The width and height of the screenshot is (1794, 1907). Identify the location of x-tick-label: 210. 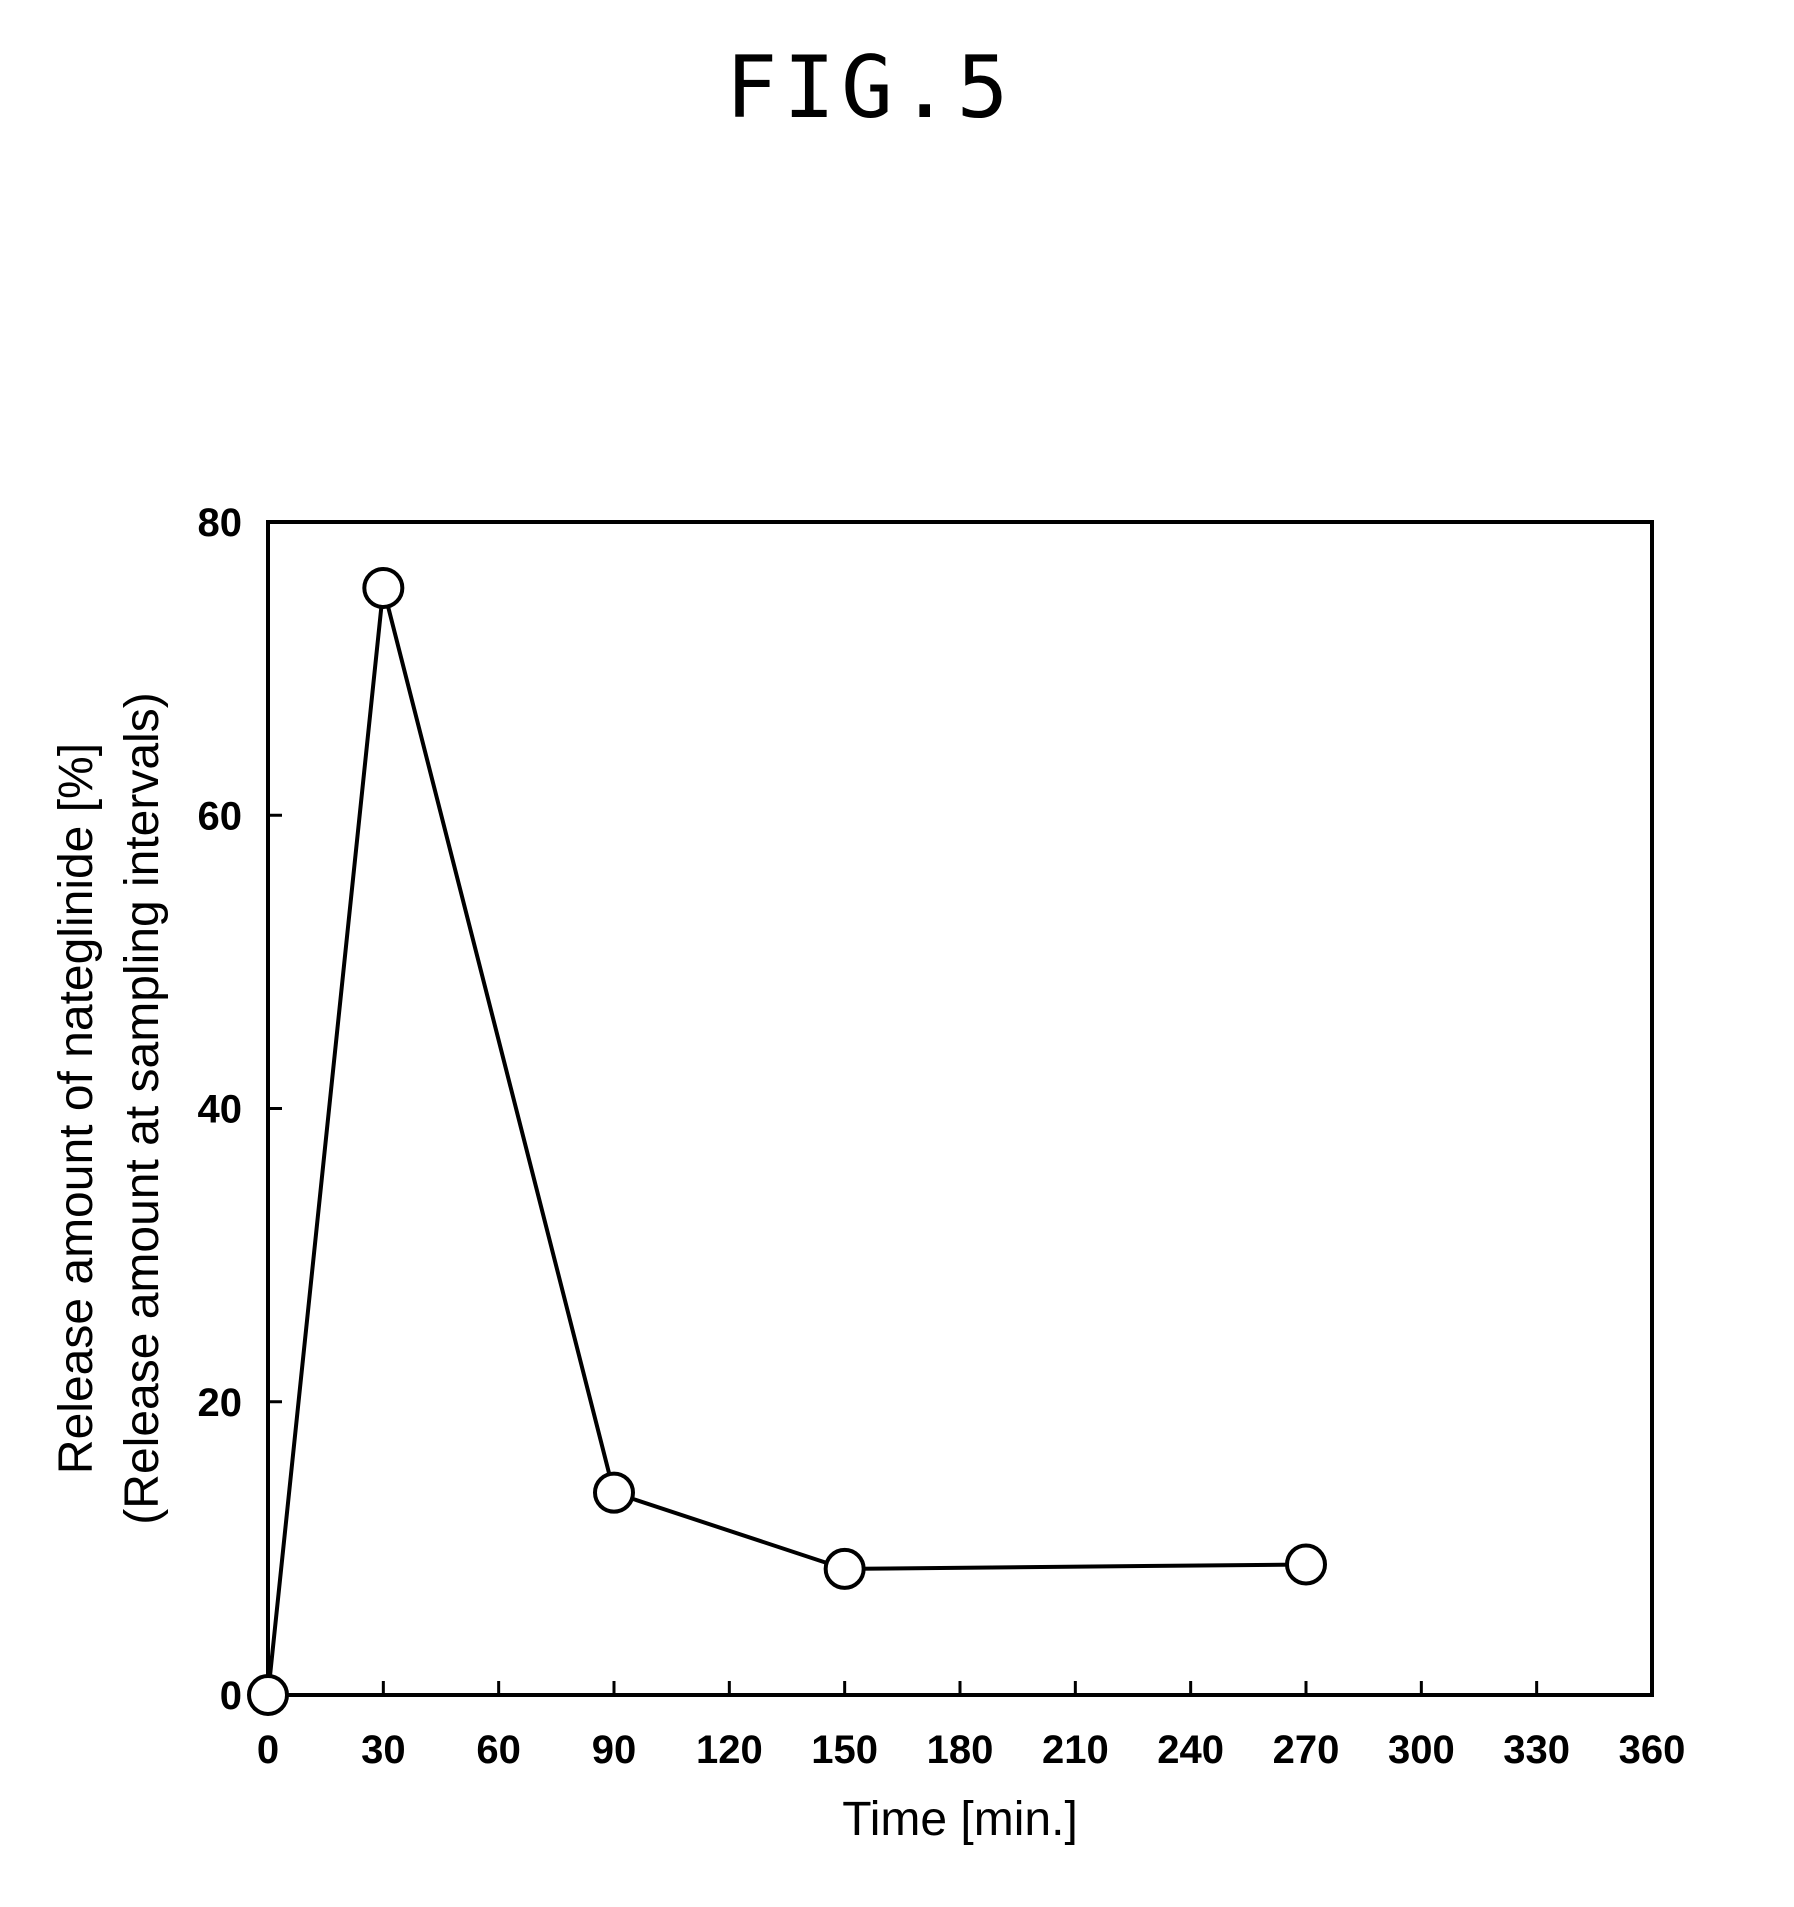
(1075, 1750).